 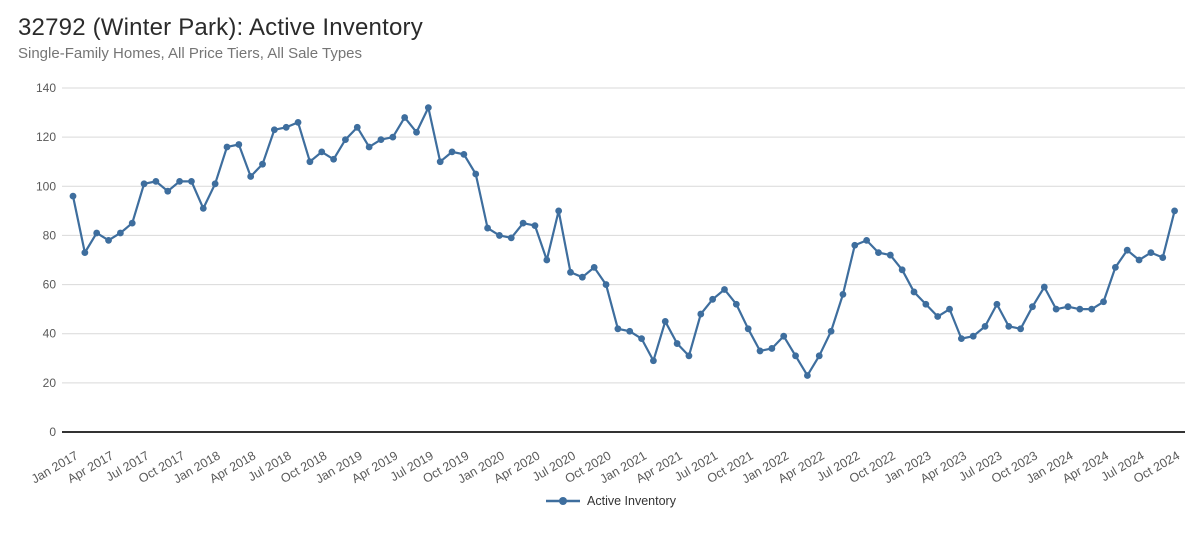 I want to click on y-tick-label: 60, so click(x=50, y=285).